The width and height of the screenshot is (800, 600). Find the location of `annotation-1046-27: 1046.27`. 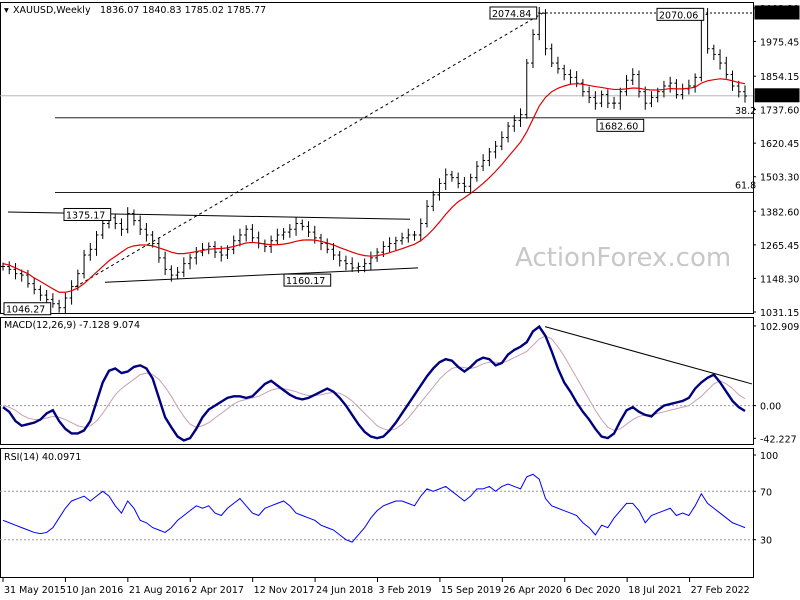

annotation-1046-27: 1046.27 is located at coordinates (25, 310).